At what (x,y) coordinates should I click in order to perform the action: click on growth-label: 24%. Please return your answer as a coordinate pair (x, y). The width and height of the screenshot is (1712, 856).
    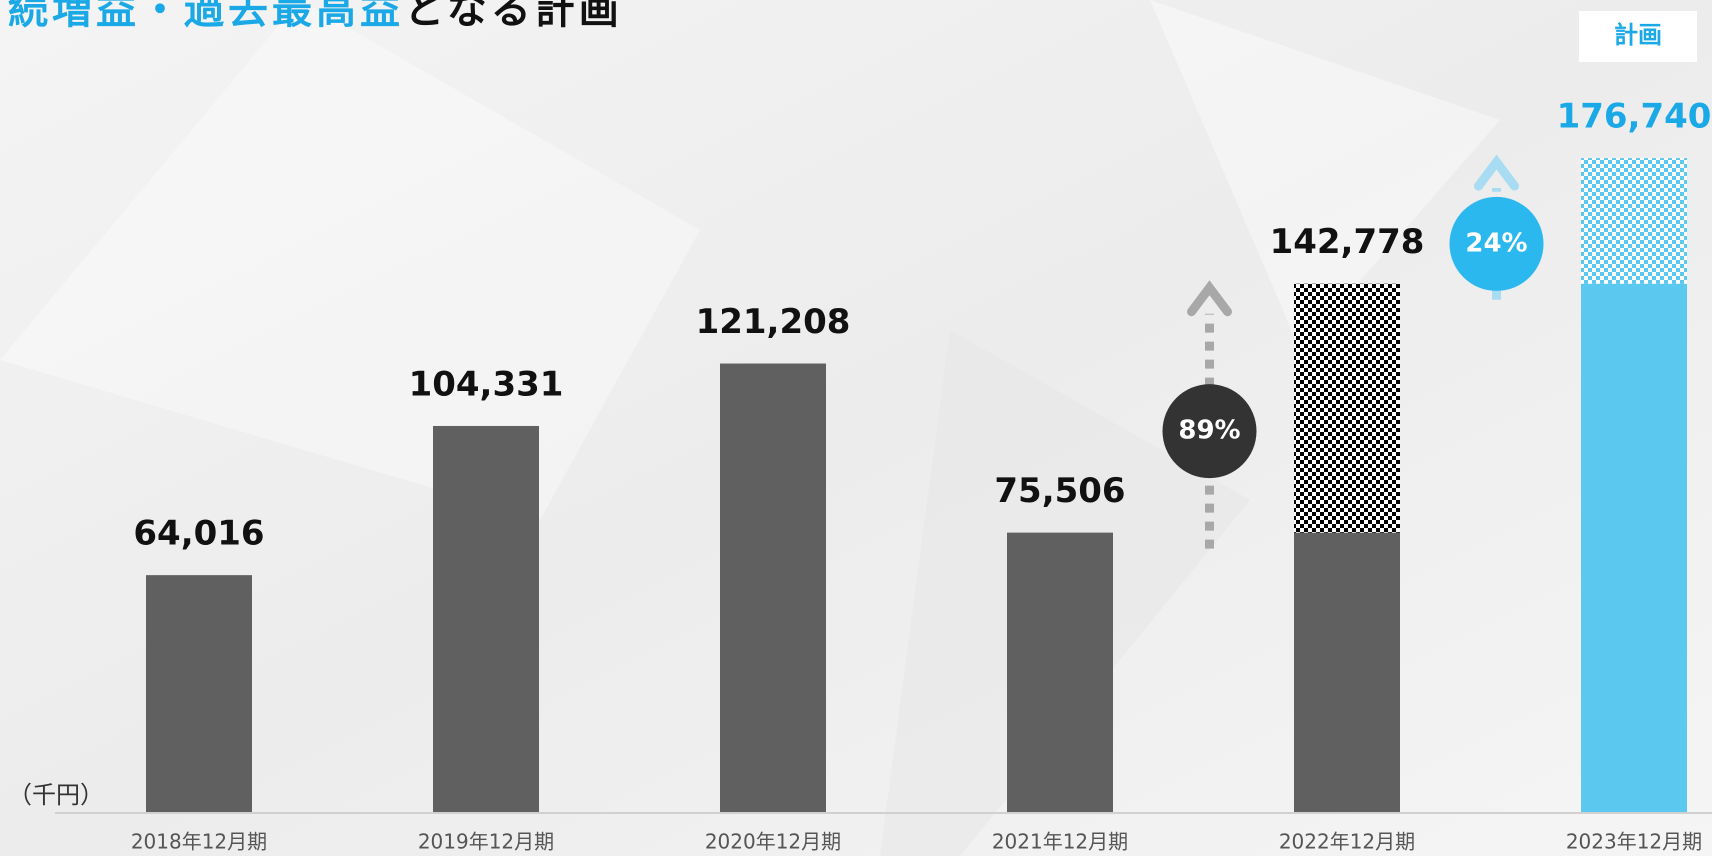
    Looking at the image, I should click on (1496, 243).